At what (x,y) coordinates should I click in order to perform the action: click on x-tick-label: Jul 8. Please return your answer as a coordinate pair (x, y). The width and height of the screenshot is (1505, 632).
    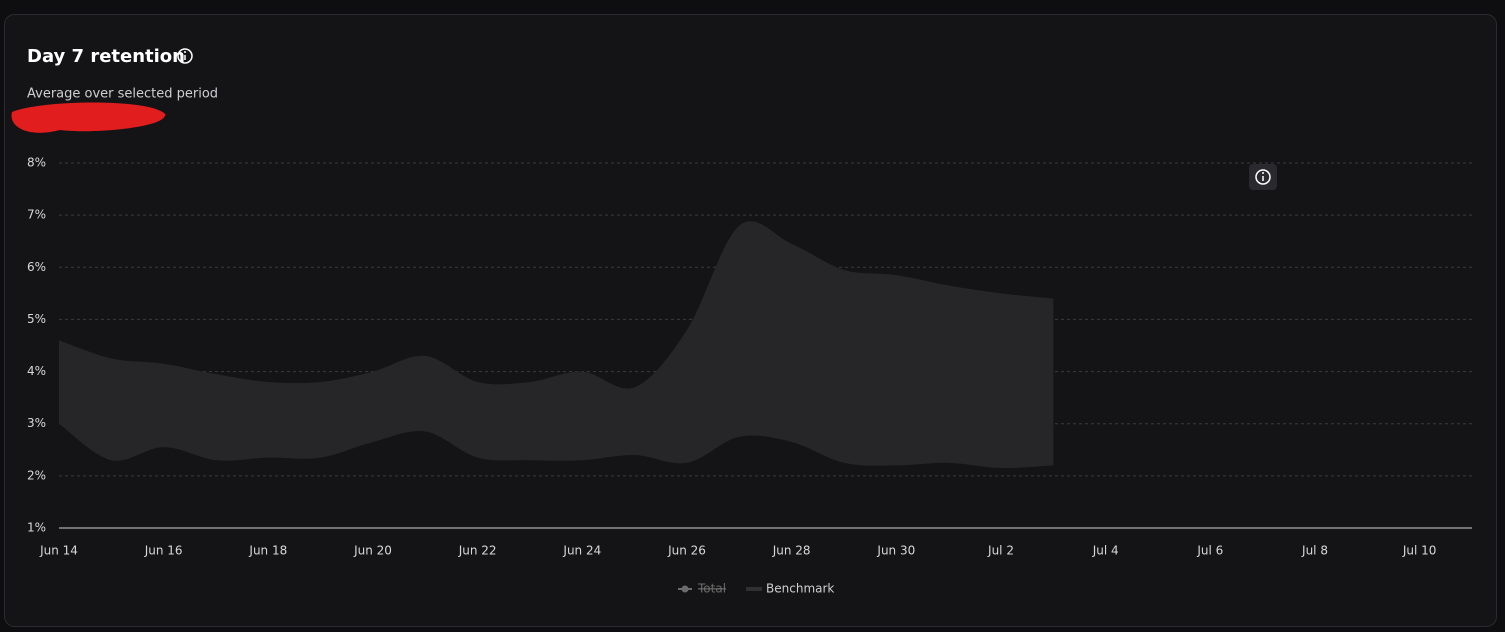
    Looking at the image, I should click on (1314, 551).